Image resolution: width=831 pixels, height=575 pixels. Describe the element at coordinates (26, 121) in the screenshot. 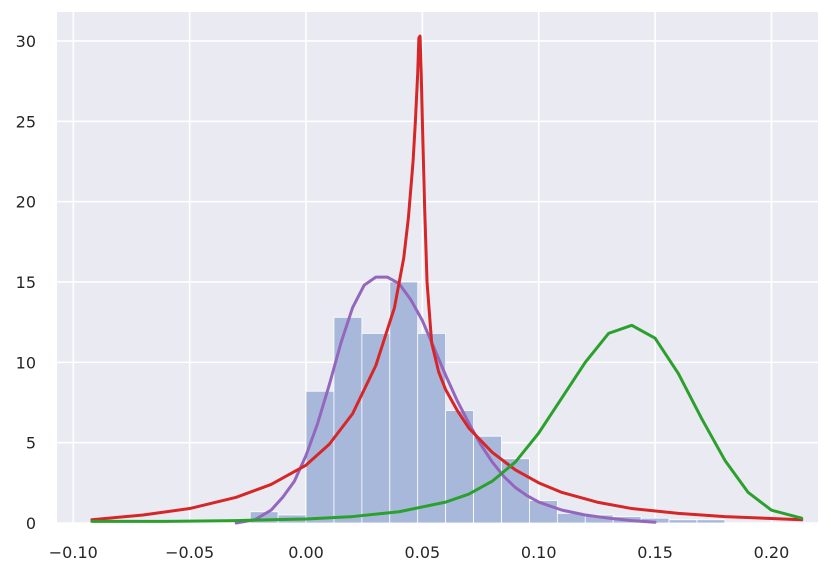

I see `y-tick-label: 25` at that location.